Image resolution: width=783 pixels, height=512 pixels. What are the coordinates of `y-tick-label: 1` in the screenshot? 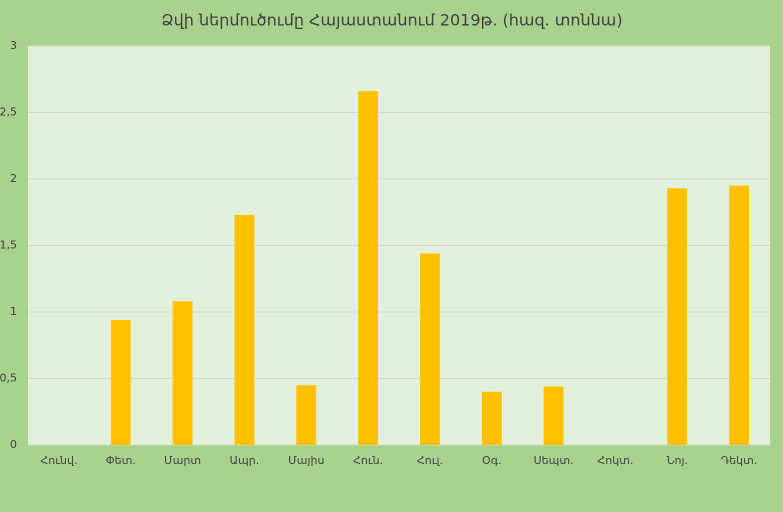 It's located at (13, 311).